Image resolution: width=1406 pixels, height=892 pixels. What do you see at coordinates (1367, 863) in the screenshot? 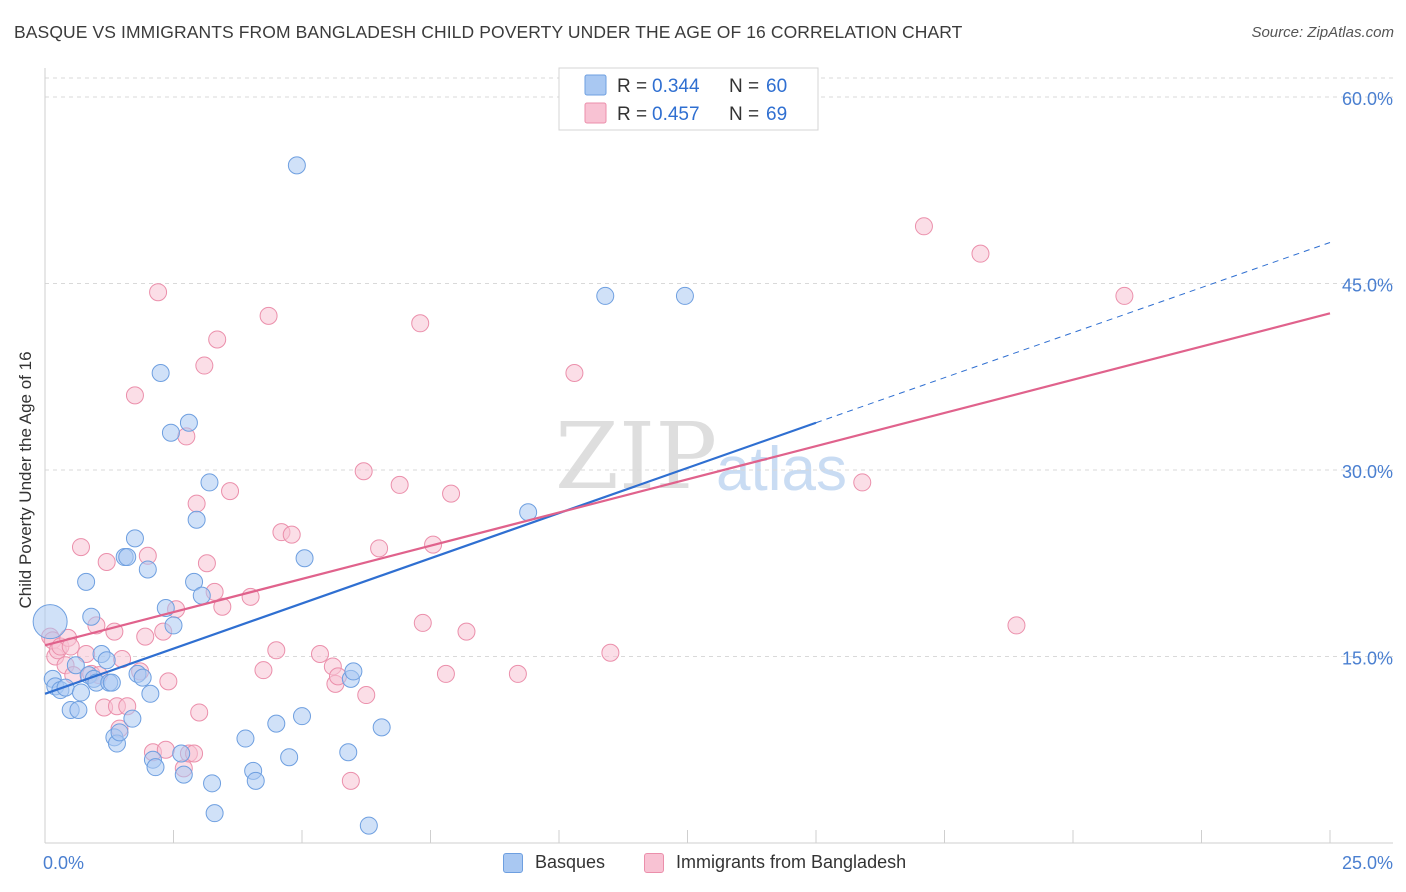
I see `x-tick-label-max: 25.0%` at bounding box center [1367, 863].